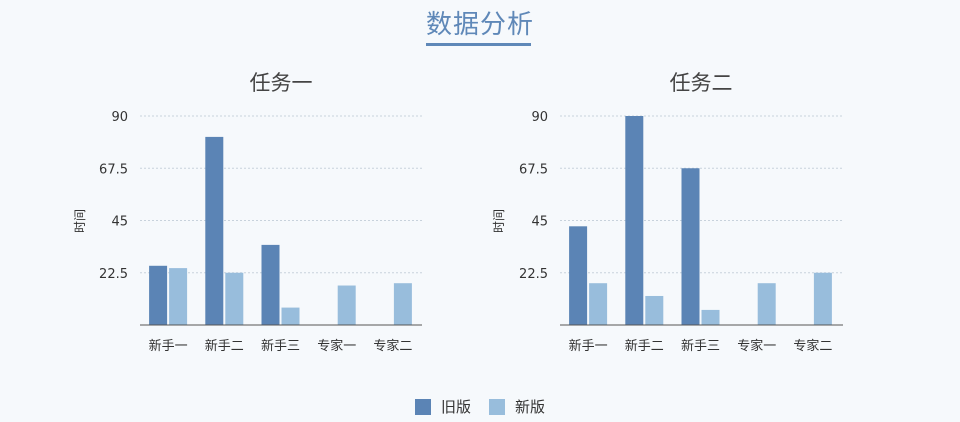  What do you see at coordinates (281, 83) in the screenshot?
I see `chart-title: 任务一` at bounding box center [281, 83].